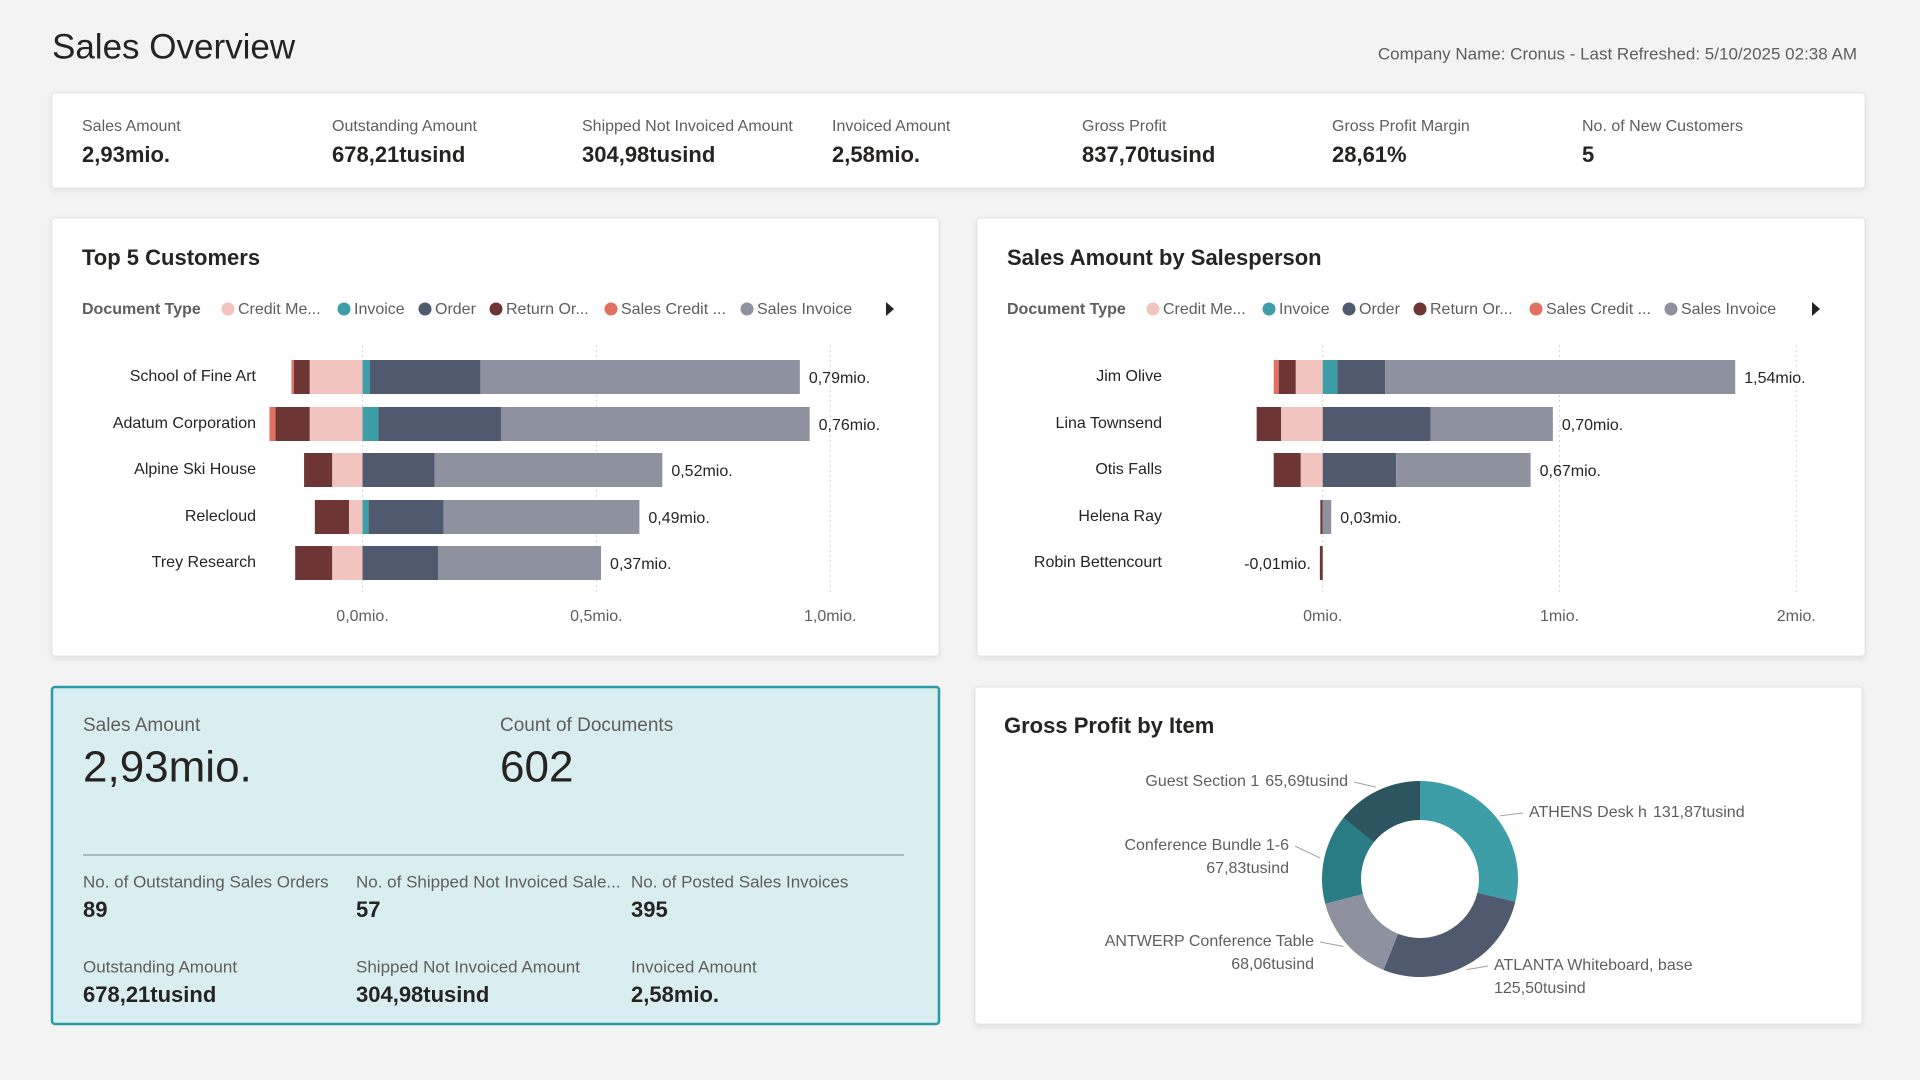  What do you see at coordinates (1637, 812) in the screenshot?
I see `data-label: ATHENS Desk h 131,87tusind` at bounding box center [1637, 812].